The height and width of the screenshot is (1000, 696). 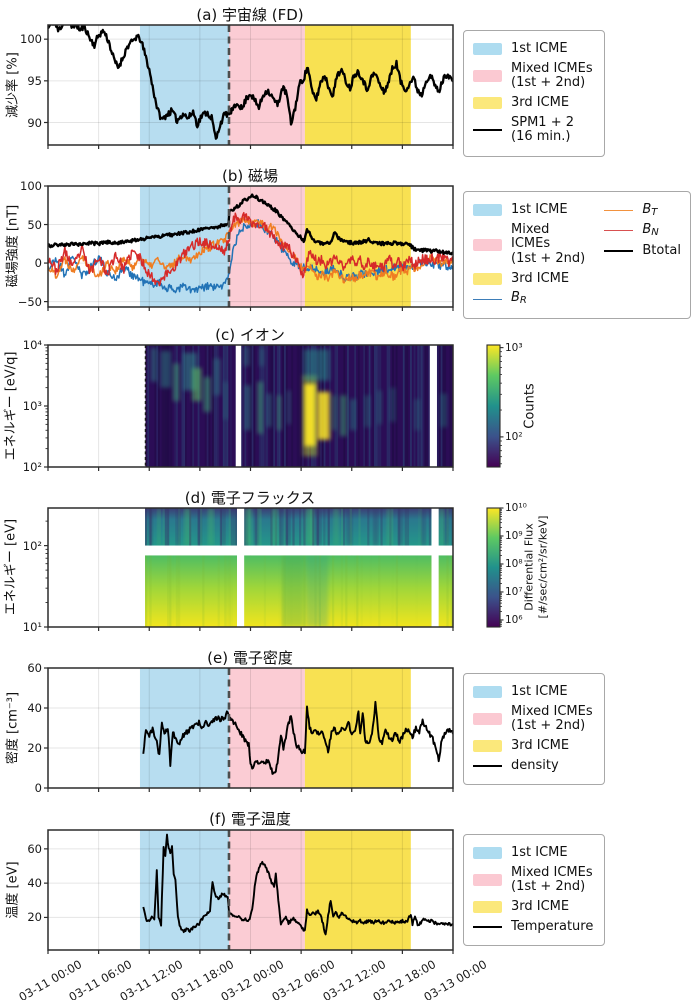 What do you see at coordinates (250, 658) in the screenshot?
I see `panel-e-title: (e) 電子密度` at bounding box center [250, 658].